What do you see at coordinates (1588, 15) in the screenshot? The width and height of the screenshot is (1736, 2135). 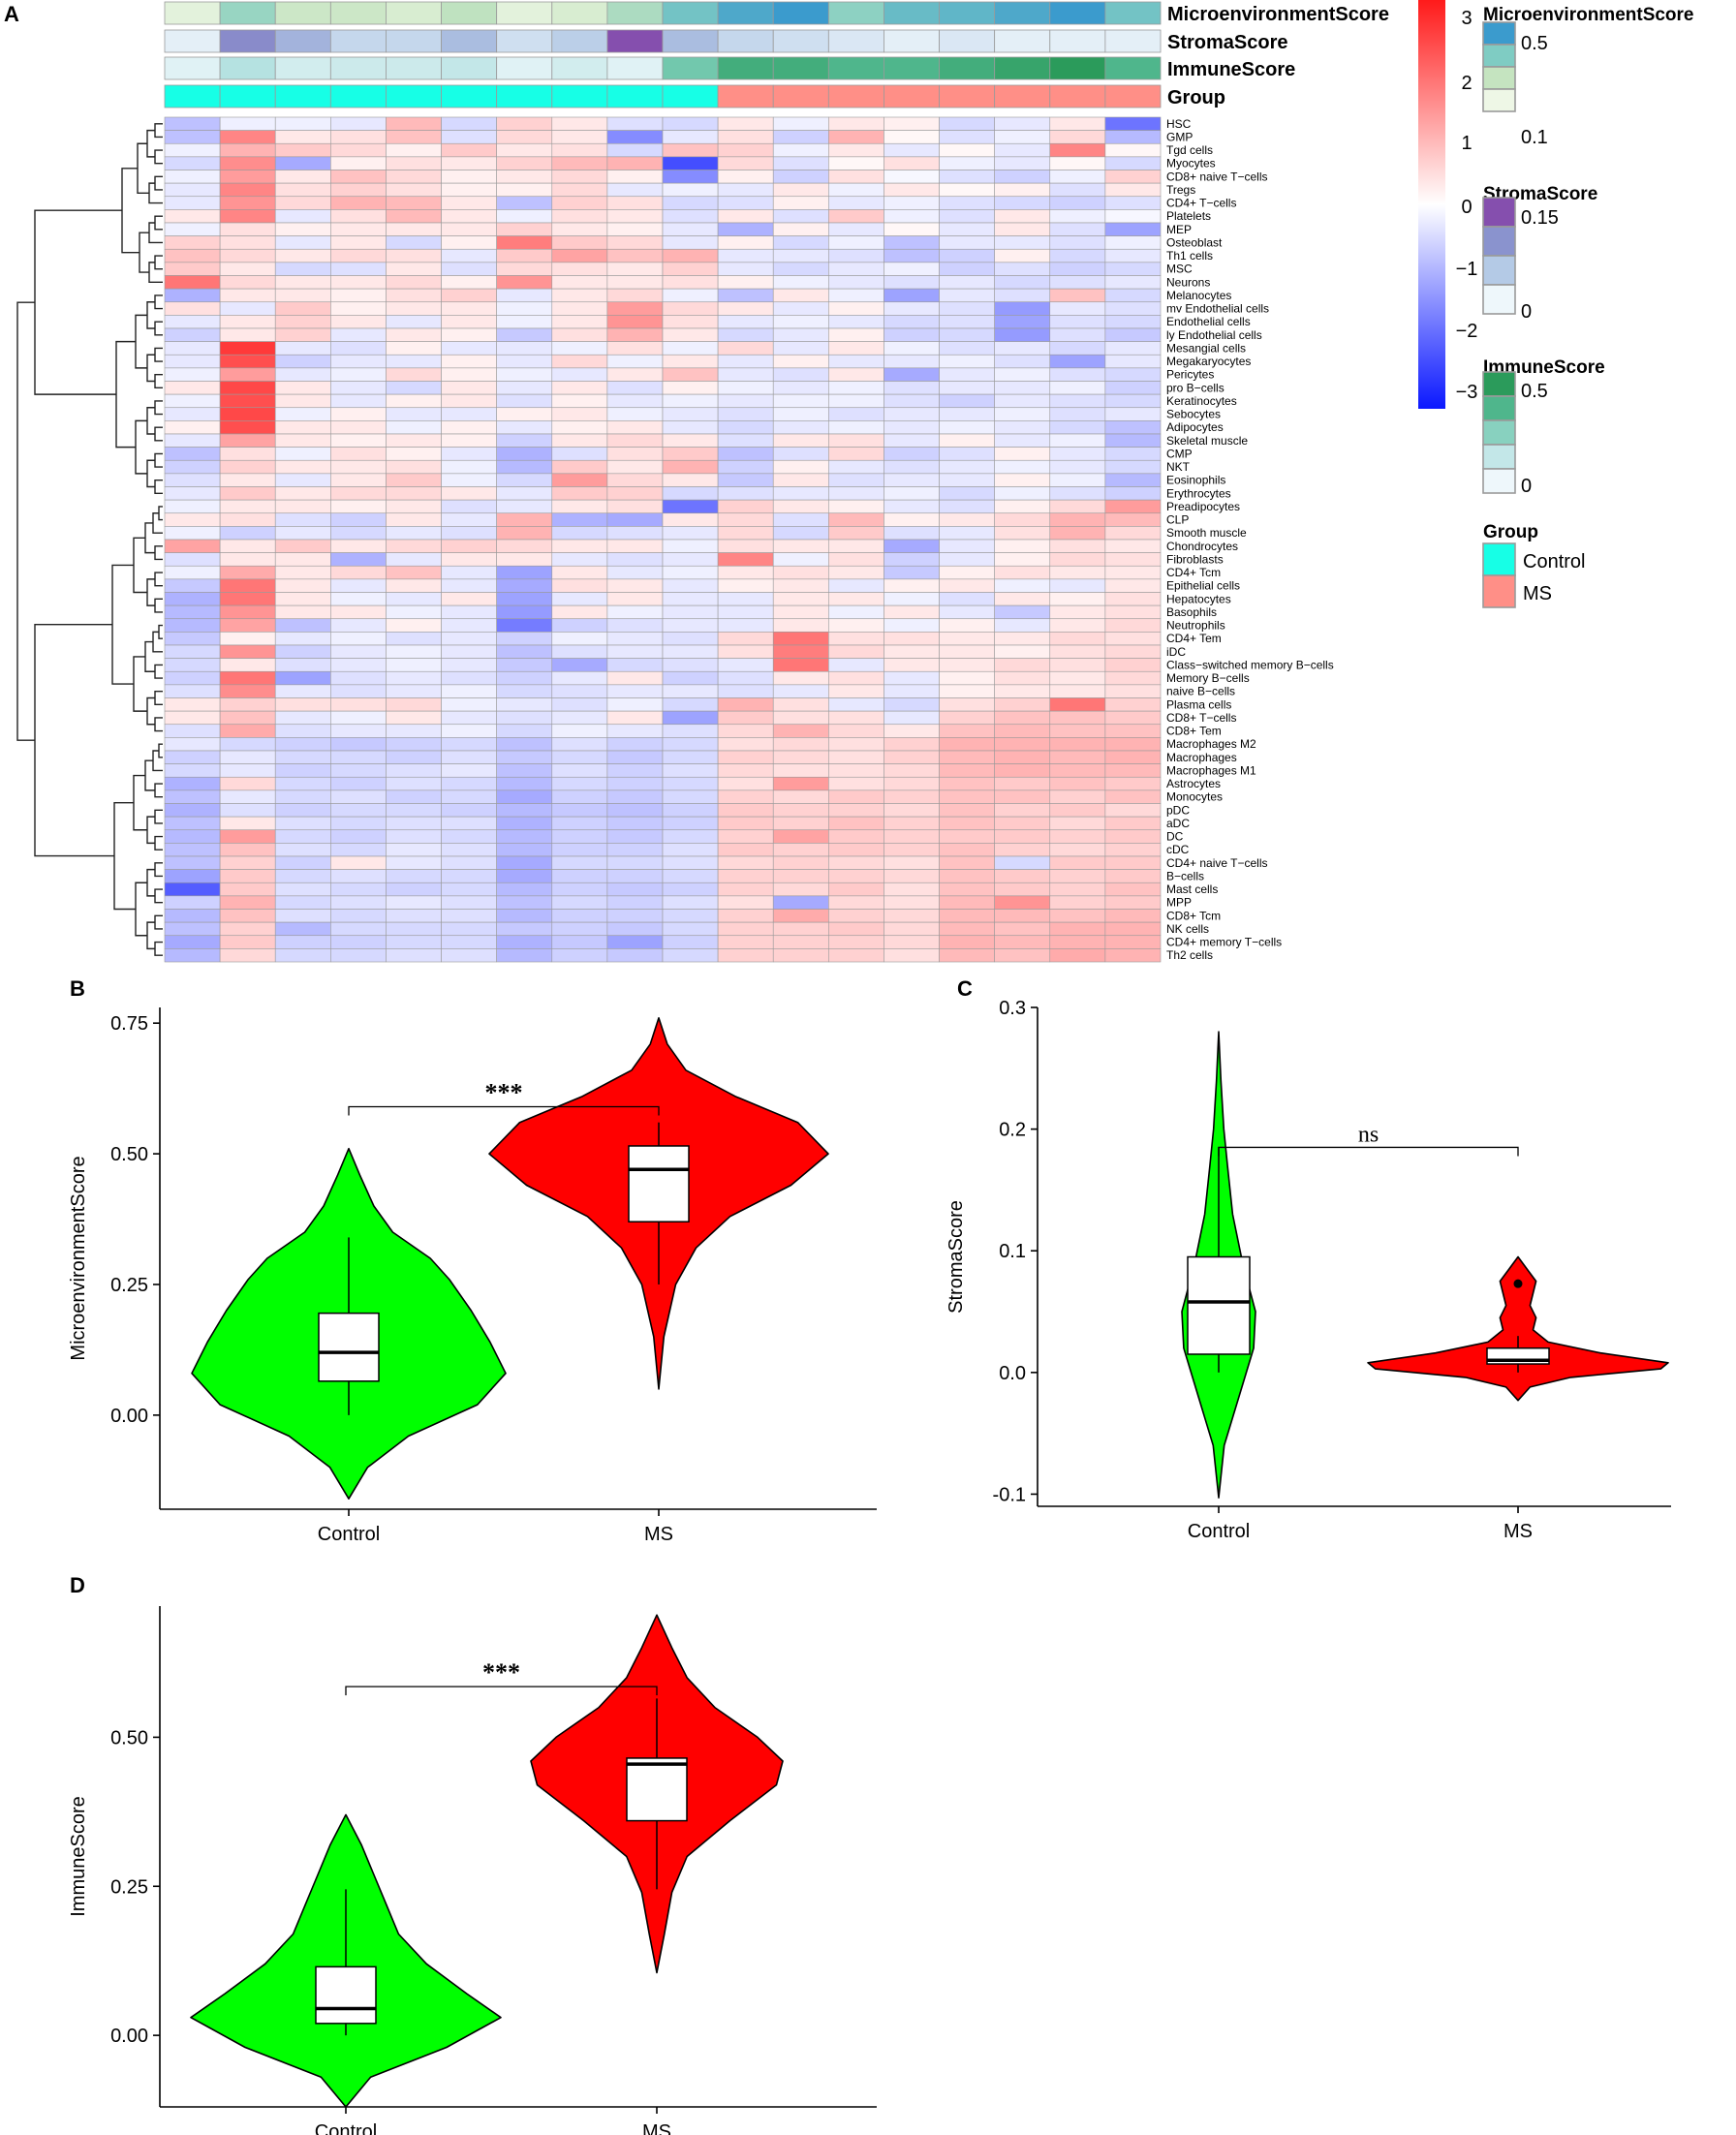 I see `legend-title: MicroenvironmentScore` at bounding box center [1588, 15].